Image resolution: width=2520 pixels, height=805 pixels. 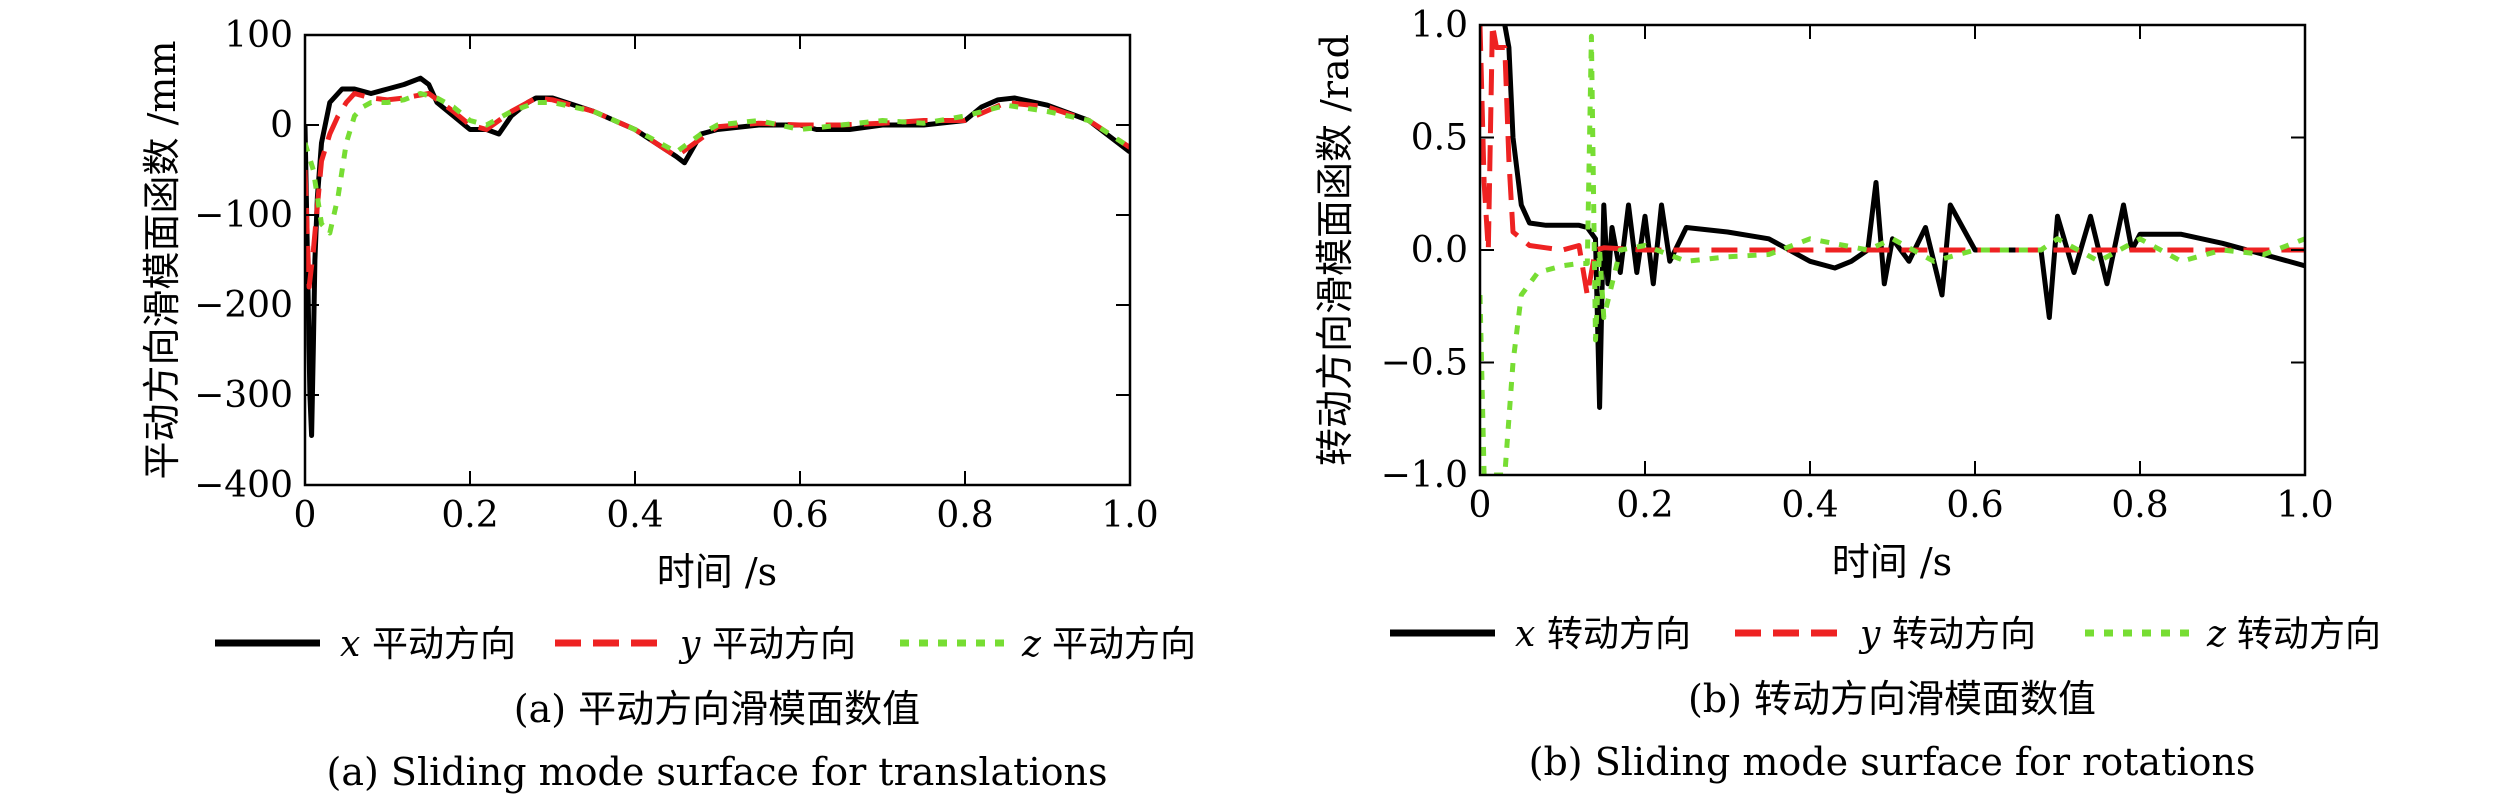 I want to click on xtick-label-a: 1.0, so click(x=1129, y=515).